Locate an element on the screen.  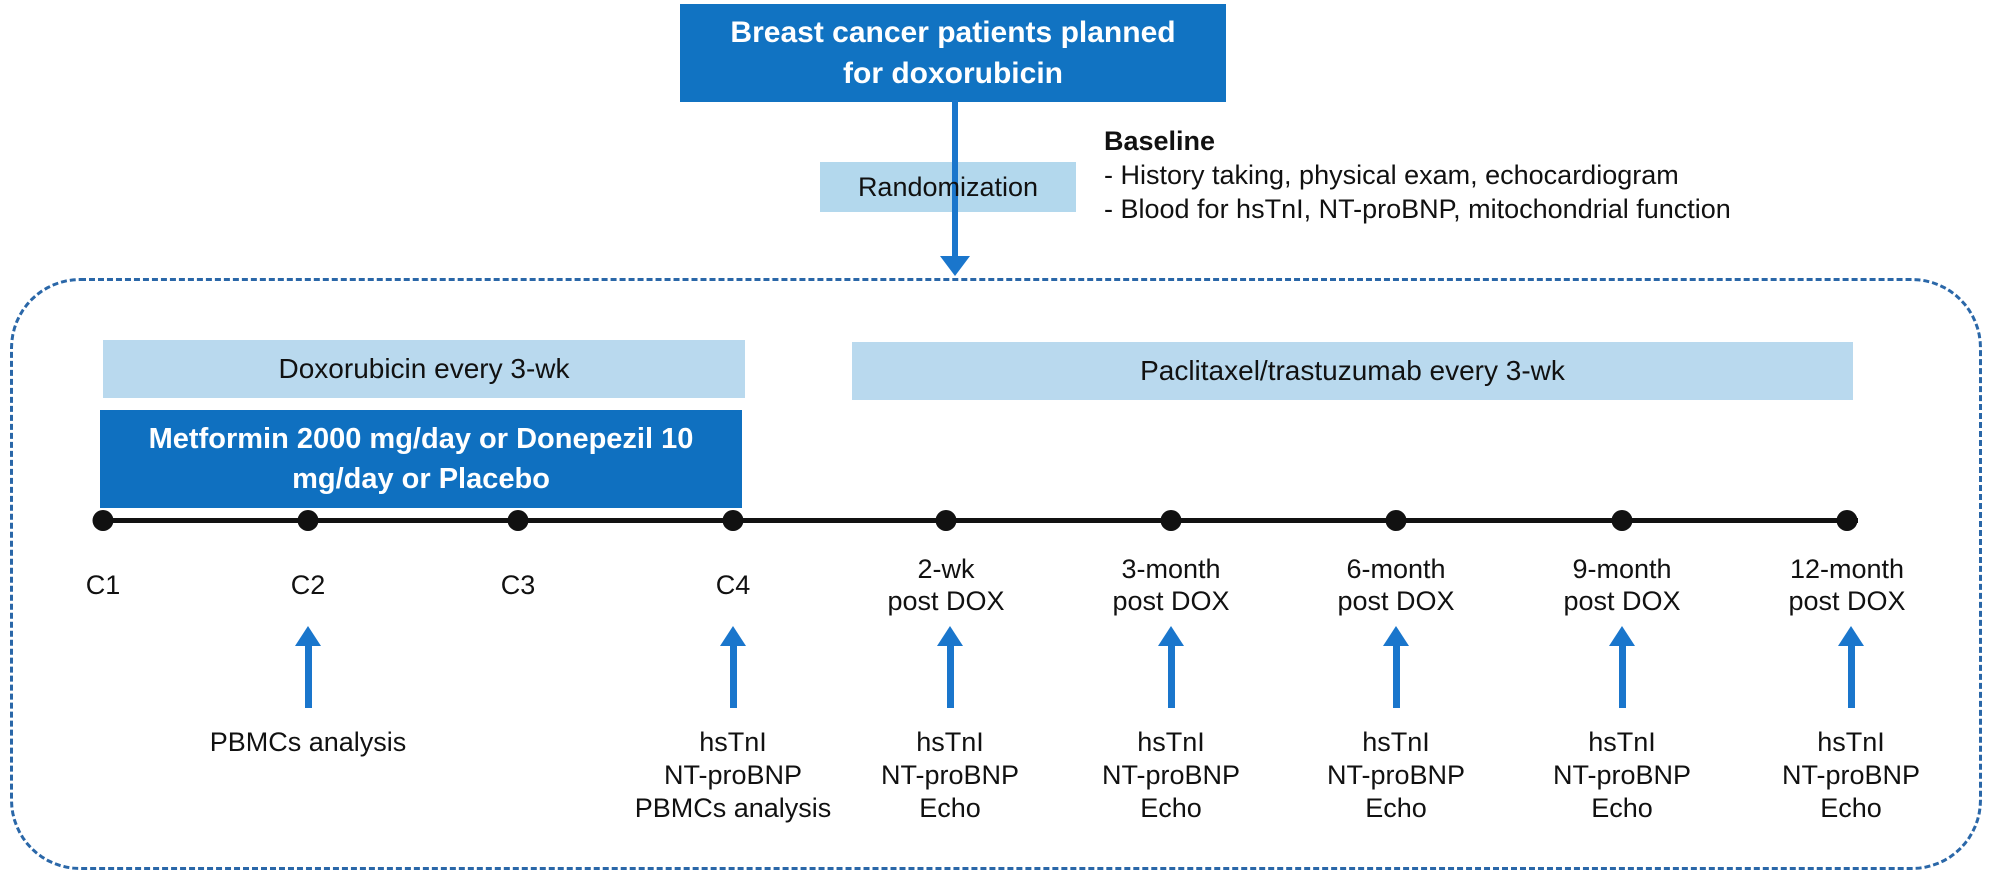
assessment-label-2wk: hsTnI NT-proBNP Echo is located at coordinates (950, 775).